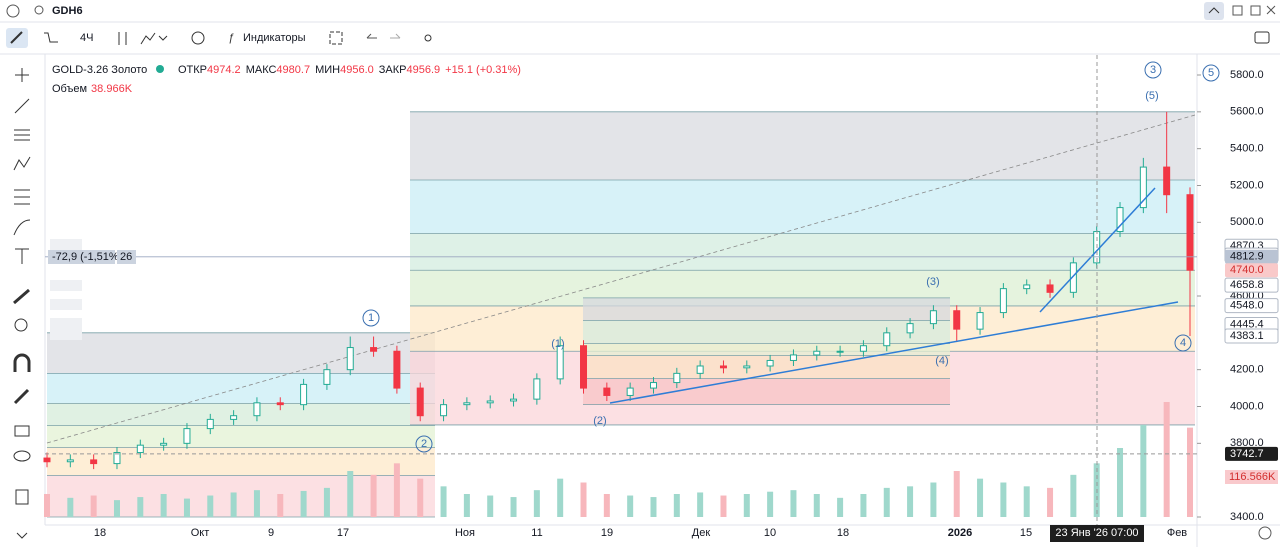 Image resolution: width=1280 pixels, height=552 pixels. What do you see at coordinates (1265, 533) in the screenshot?
I see `settings` at bounding box center [1265, 533].